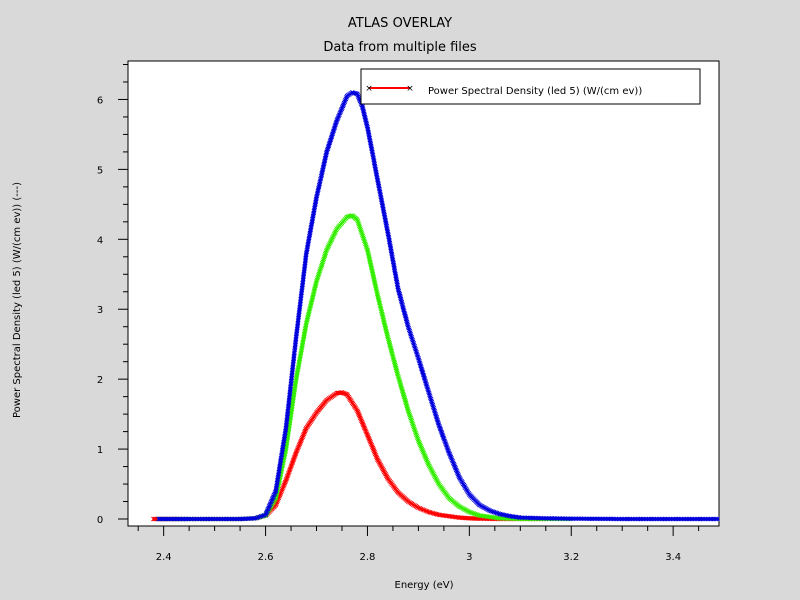  What do you see at coordinates (469, 557) in the screenshot?
I see `x-tick-label: 3` at bounding box center [469, 557].